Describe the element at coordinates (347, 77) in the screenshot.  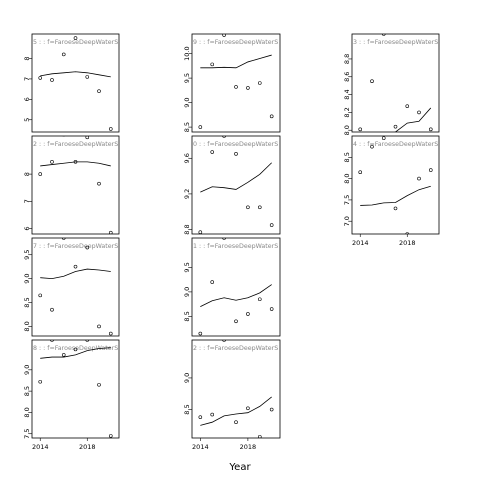
I see `y-tick-label: 8.6` at that location.